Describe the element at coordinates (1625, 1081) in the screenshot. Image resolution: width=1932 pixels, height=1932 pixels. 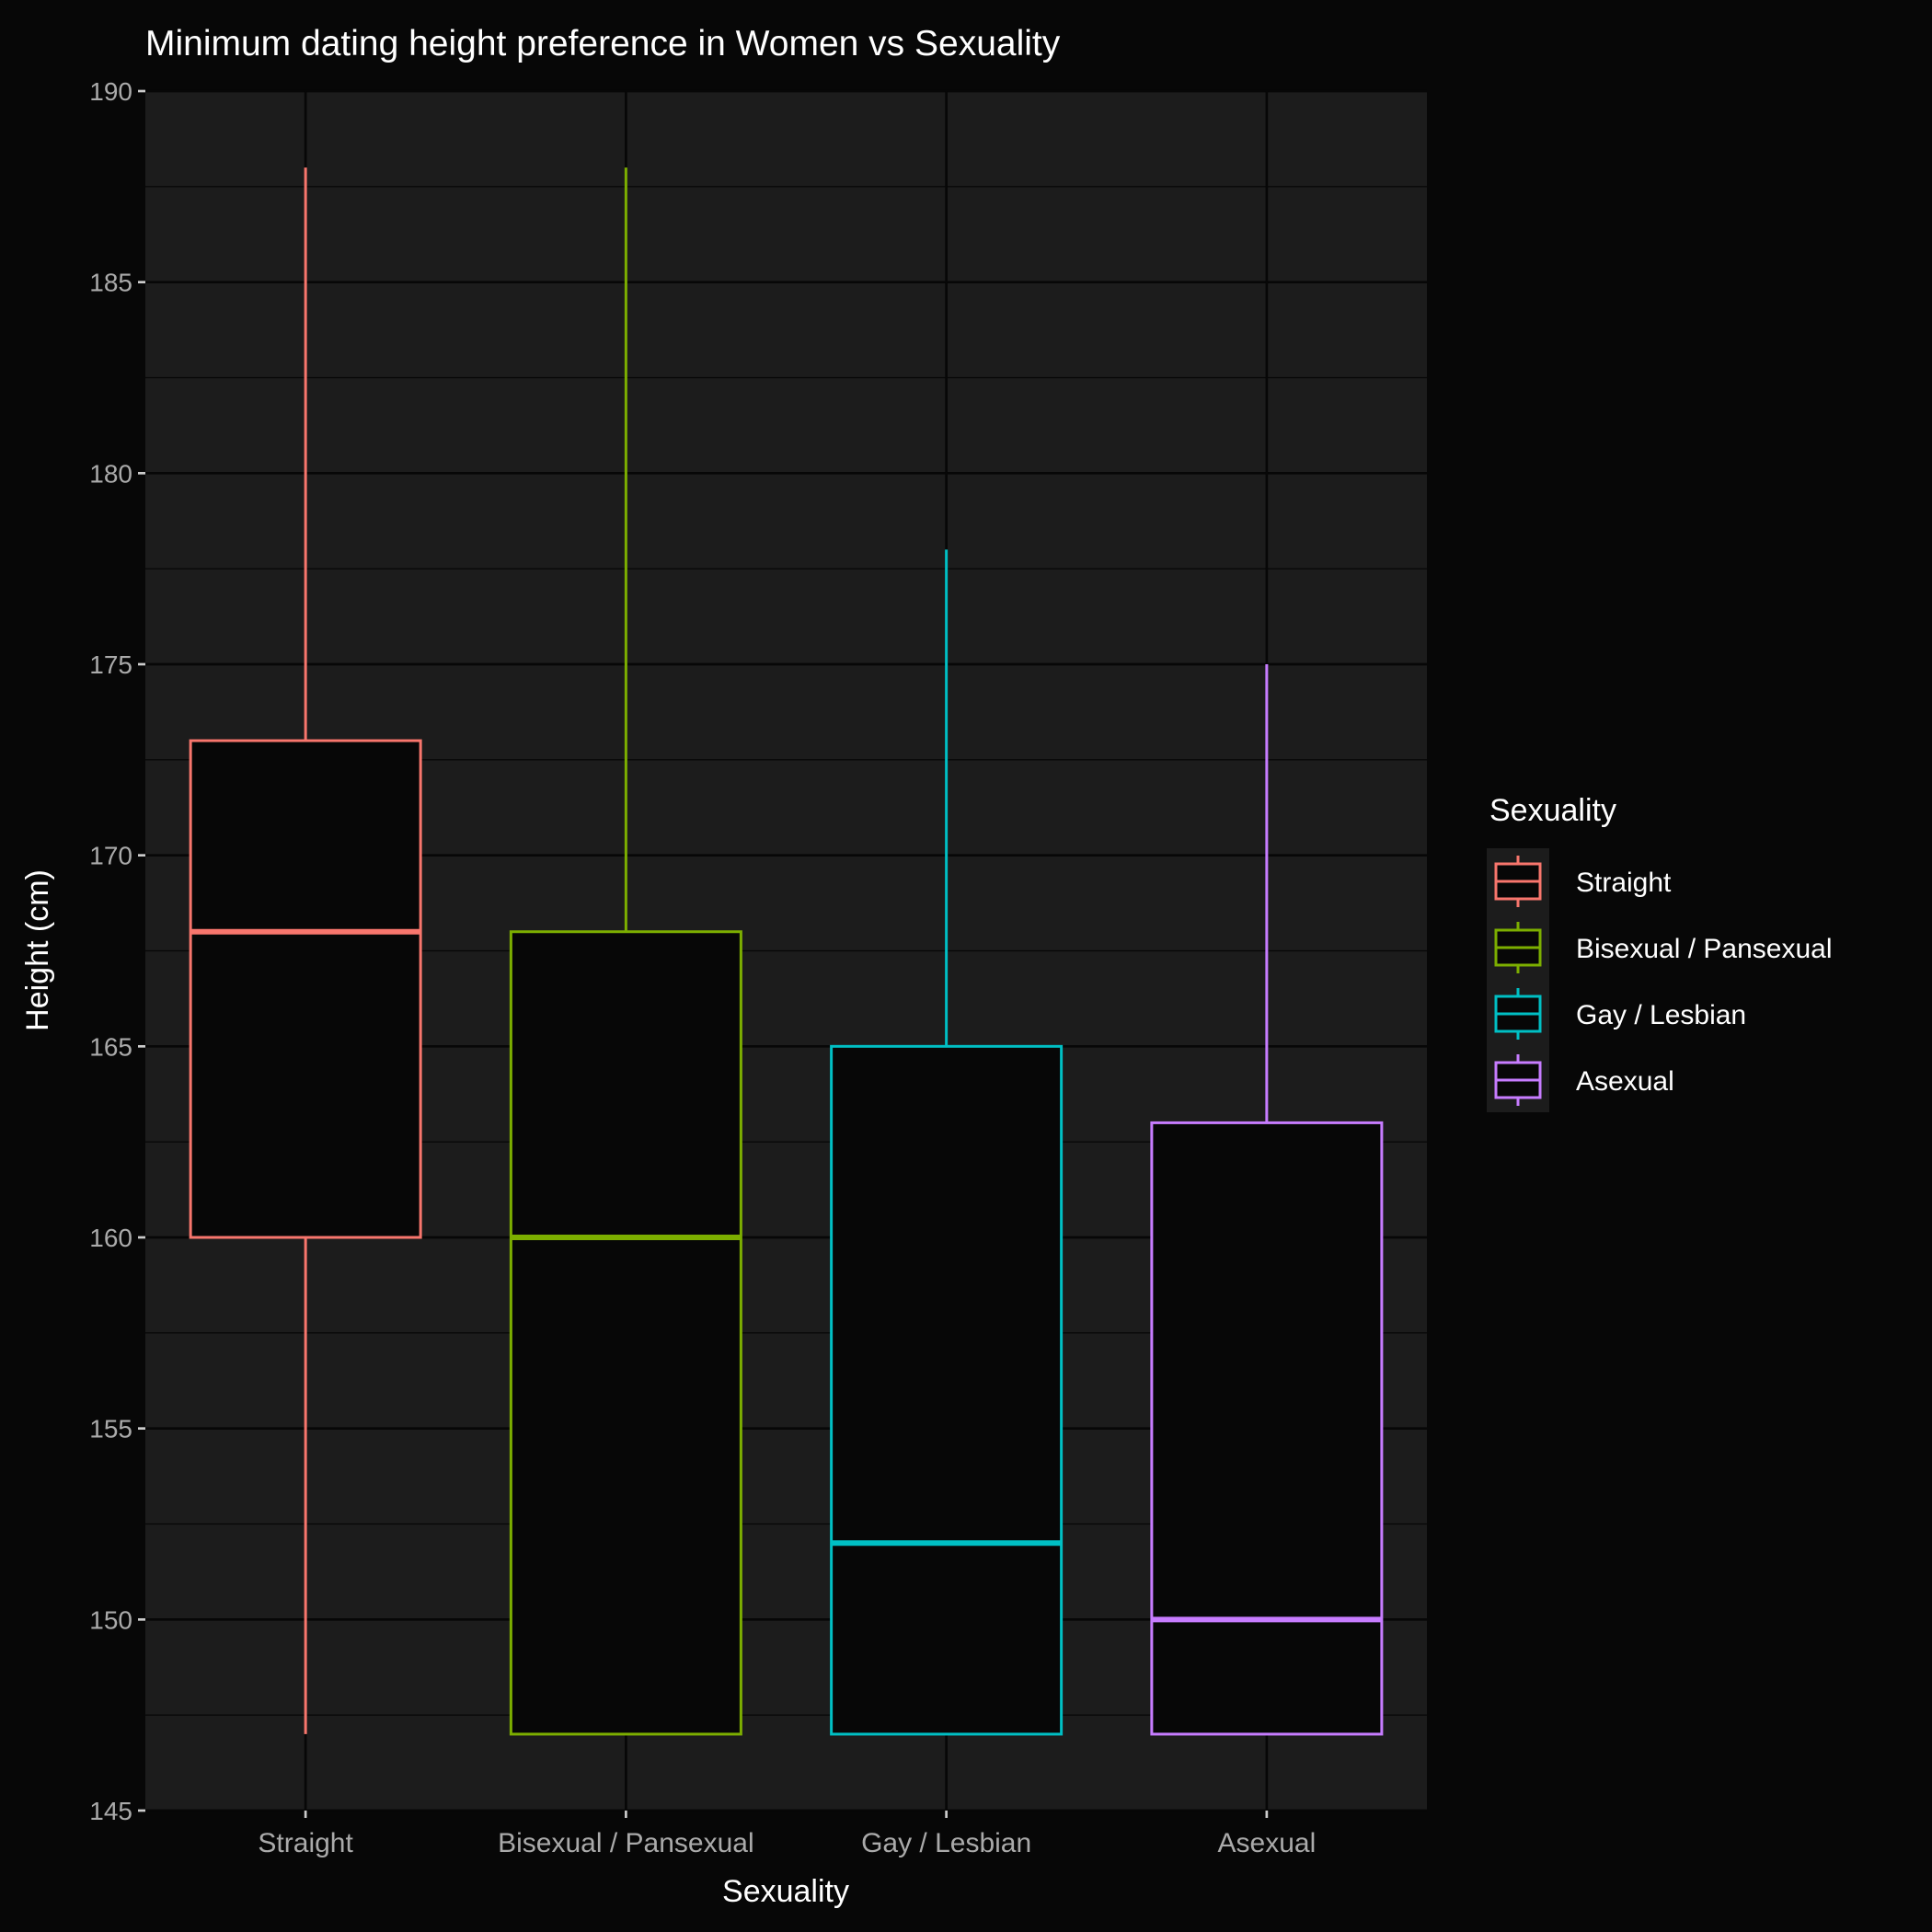
I see `legend-label: Asexual` at that location.